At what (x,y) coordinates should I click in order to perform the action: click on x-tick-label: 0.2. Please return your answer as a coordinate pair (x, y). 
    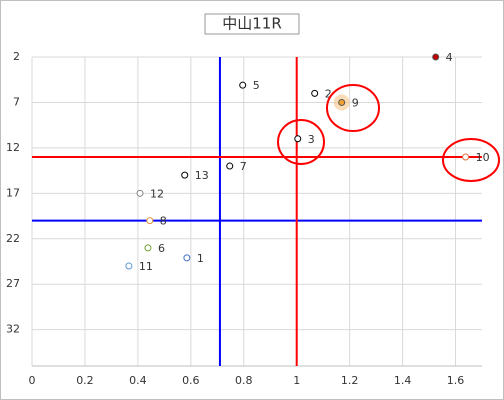
    Looking at the image, I should click on (85, 380).